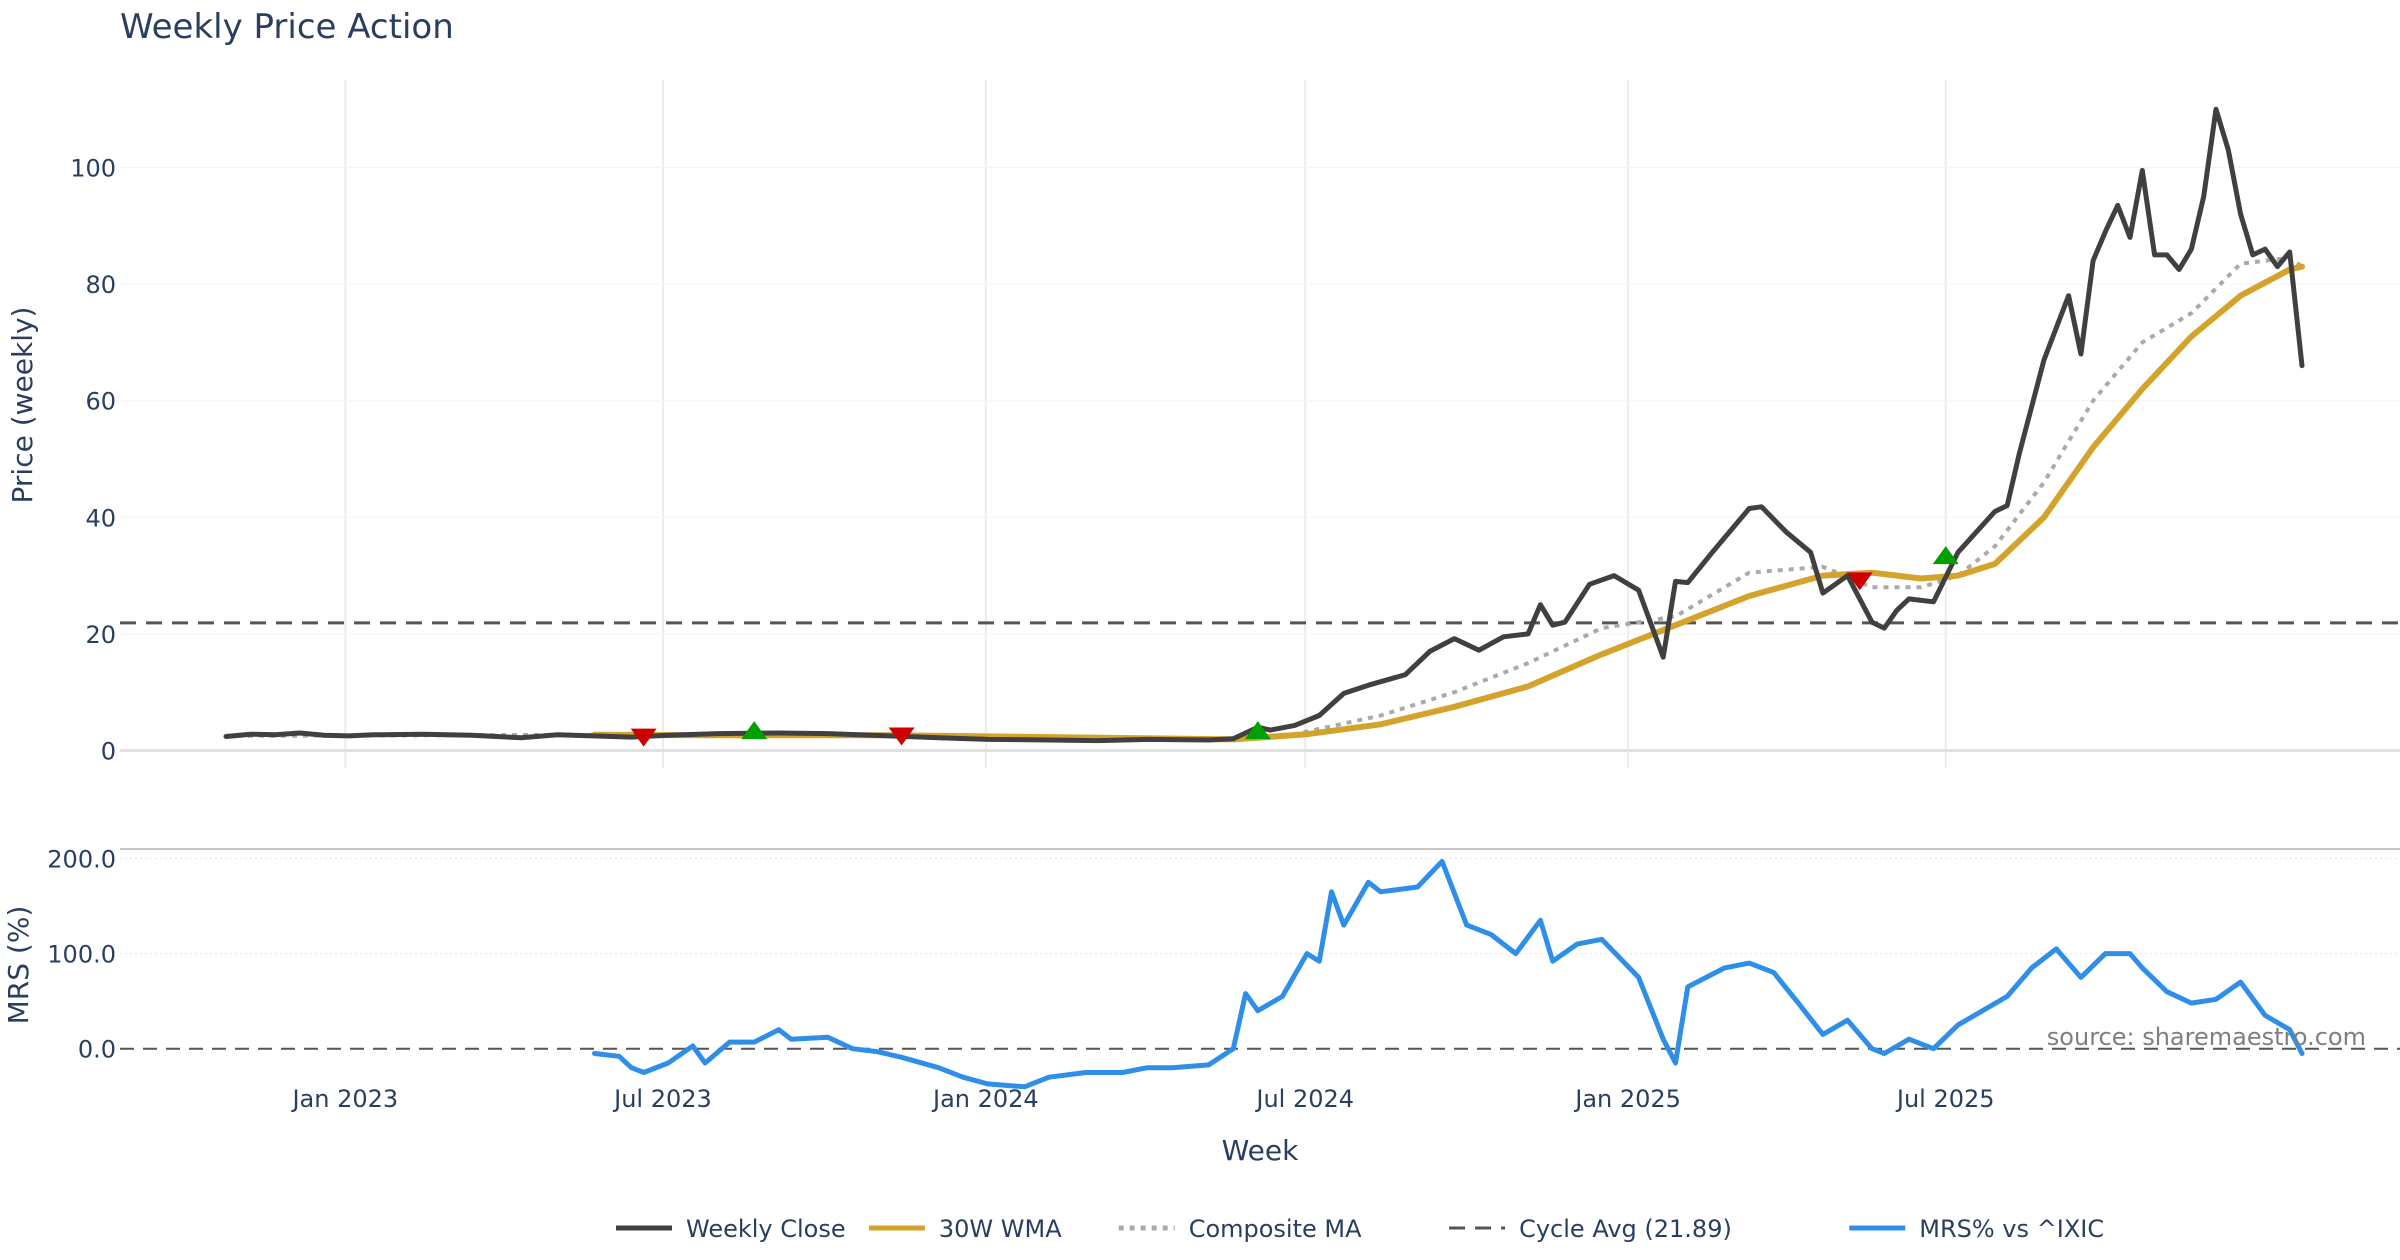 Image resolution: width=2400 pixels, height=1260 pixels. Describe the element at coordinates (985, 1099) in the screenshot. I see `x-tick-label: Jan 2024` at that location.